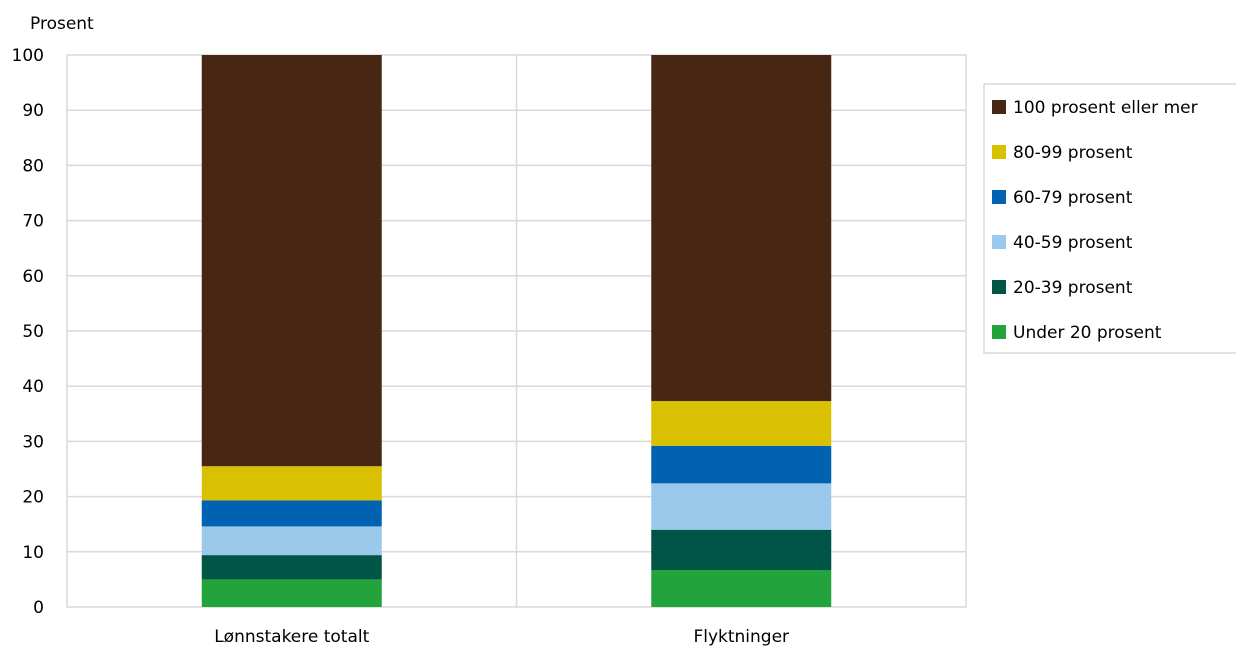 The width and height of the screenshot is (1236, 648). Describe the element at coordinates (33, 277) in the screenshot. I see `y-tick-label: 60` at that location.